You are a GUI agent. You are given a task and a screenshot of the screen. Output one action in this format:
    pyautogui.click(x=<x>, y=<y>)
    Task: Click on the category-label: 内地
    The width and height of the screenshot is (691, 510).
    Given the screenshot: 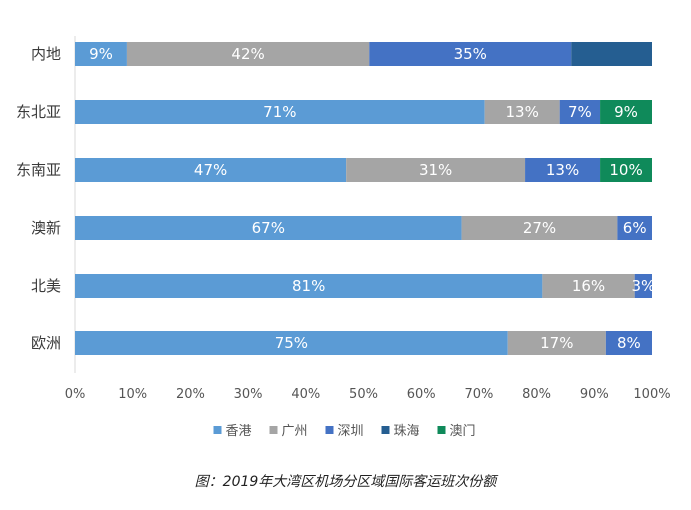 What is the action you would take?
    pyautogui.click(x=46, y=54)
    